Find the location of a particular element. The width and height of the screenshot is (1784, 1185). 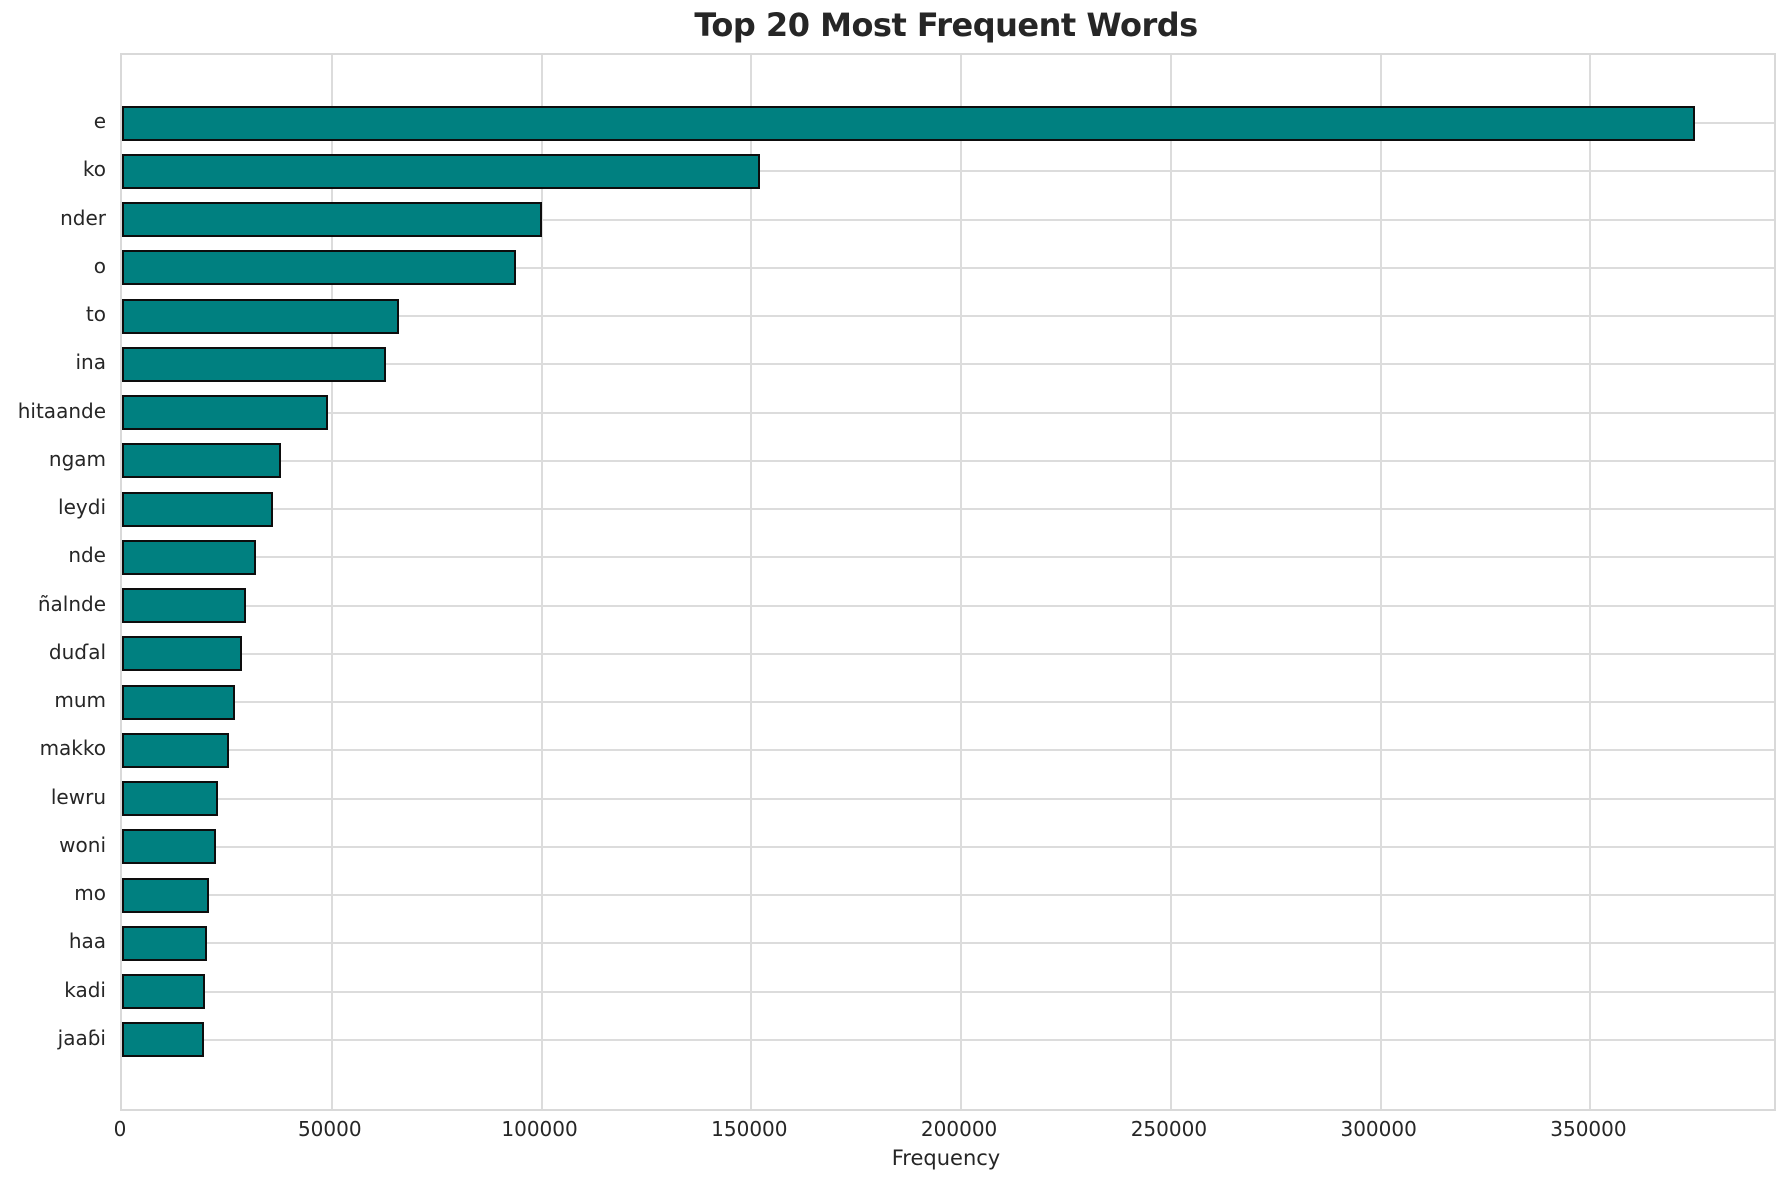

y-tick-label: mum is located at coordinates (80, 700).